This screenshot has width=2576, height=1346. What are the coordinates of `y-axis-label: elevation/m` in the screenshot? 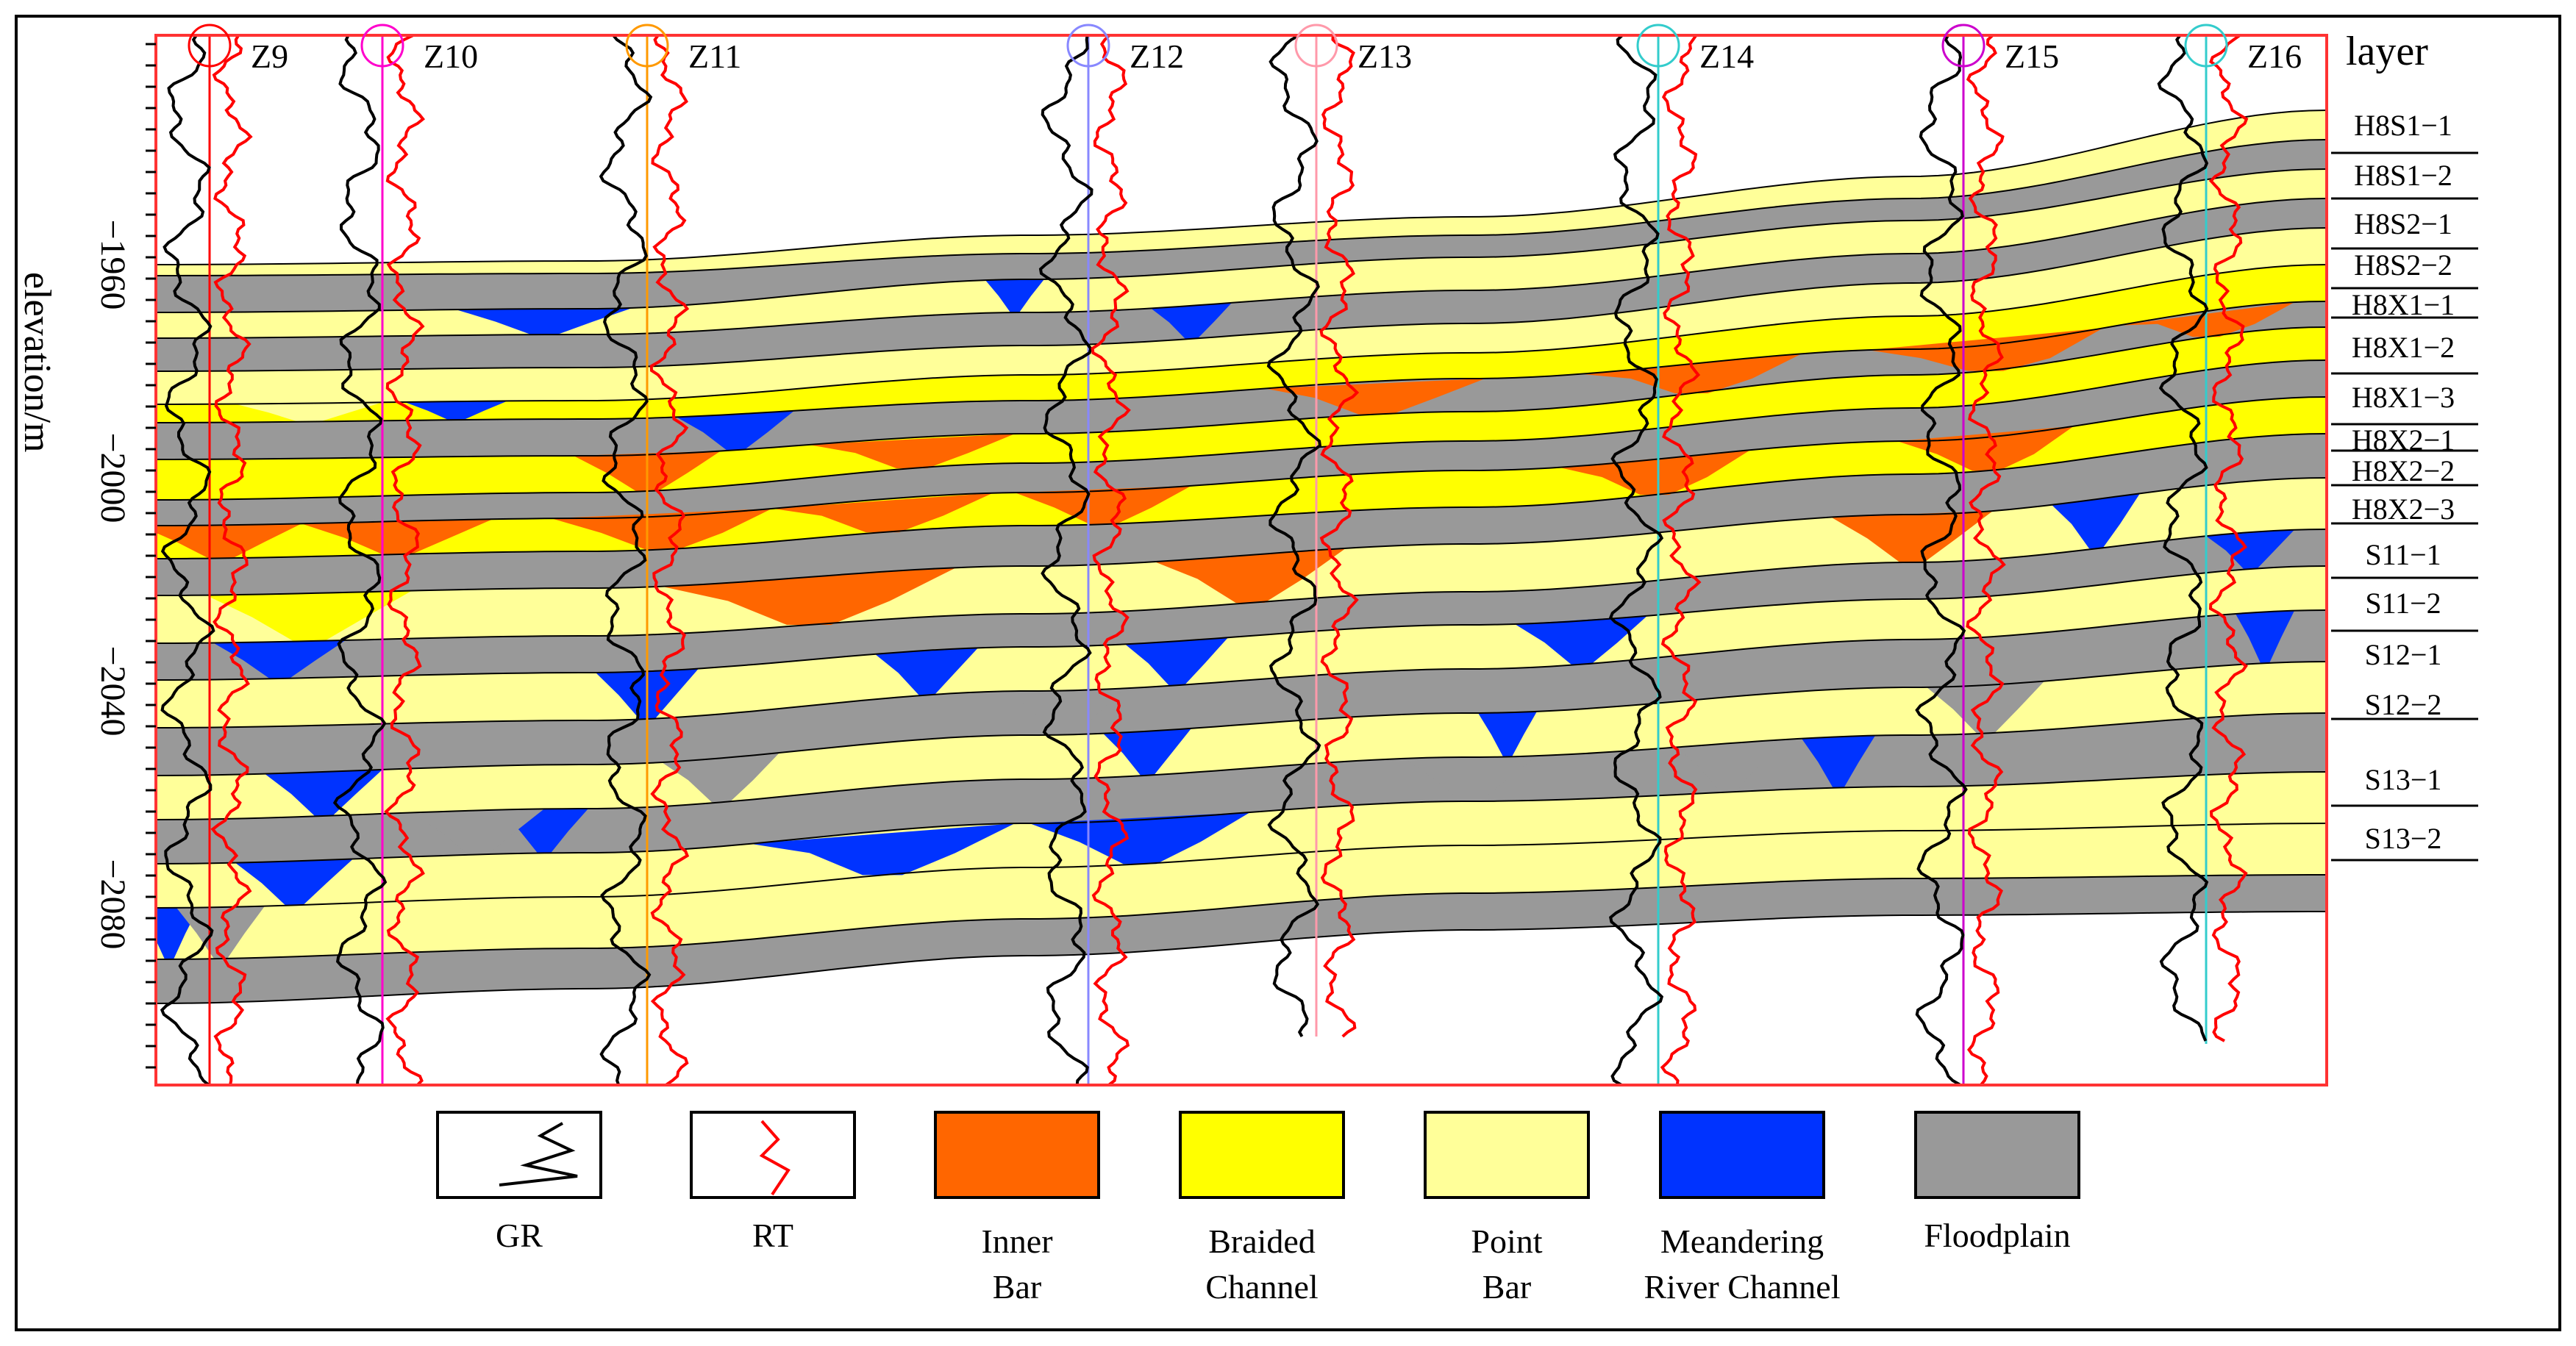 It's located at (37, 362).